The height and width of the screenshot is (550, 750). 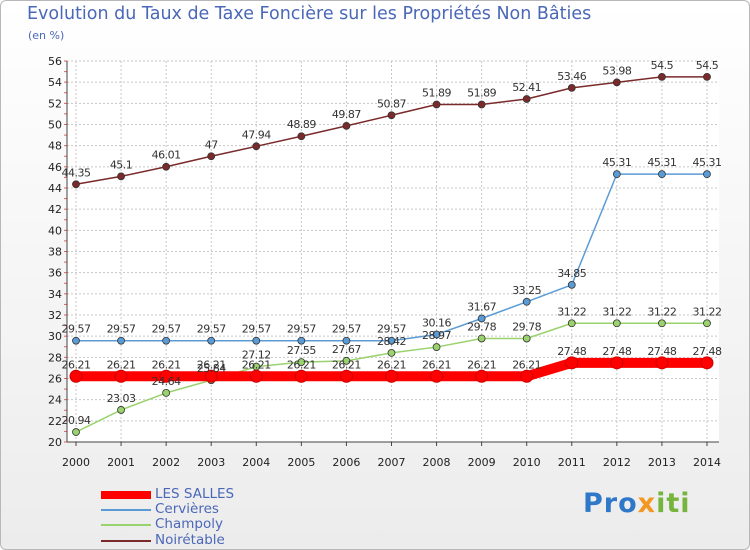 I want to click on data-label: 47.94, so click(x=256, y=134).